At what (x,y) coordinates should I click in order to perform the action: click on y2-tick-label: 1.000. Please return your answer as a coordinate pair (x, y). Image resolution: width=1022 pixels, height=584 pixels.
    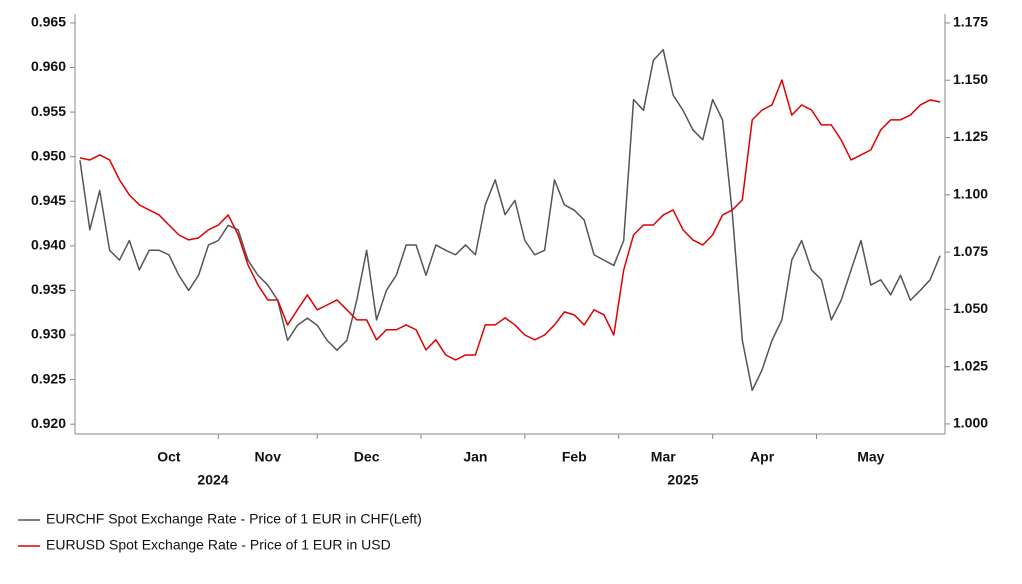
    Looking at the image, I should click on (970, 423).